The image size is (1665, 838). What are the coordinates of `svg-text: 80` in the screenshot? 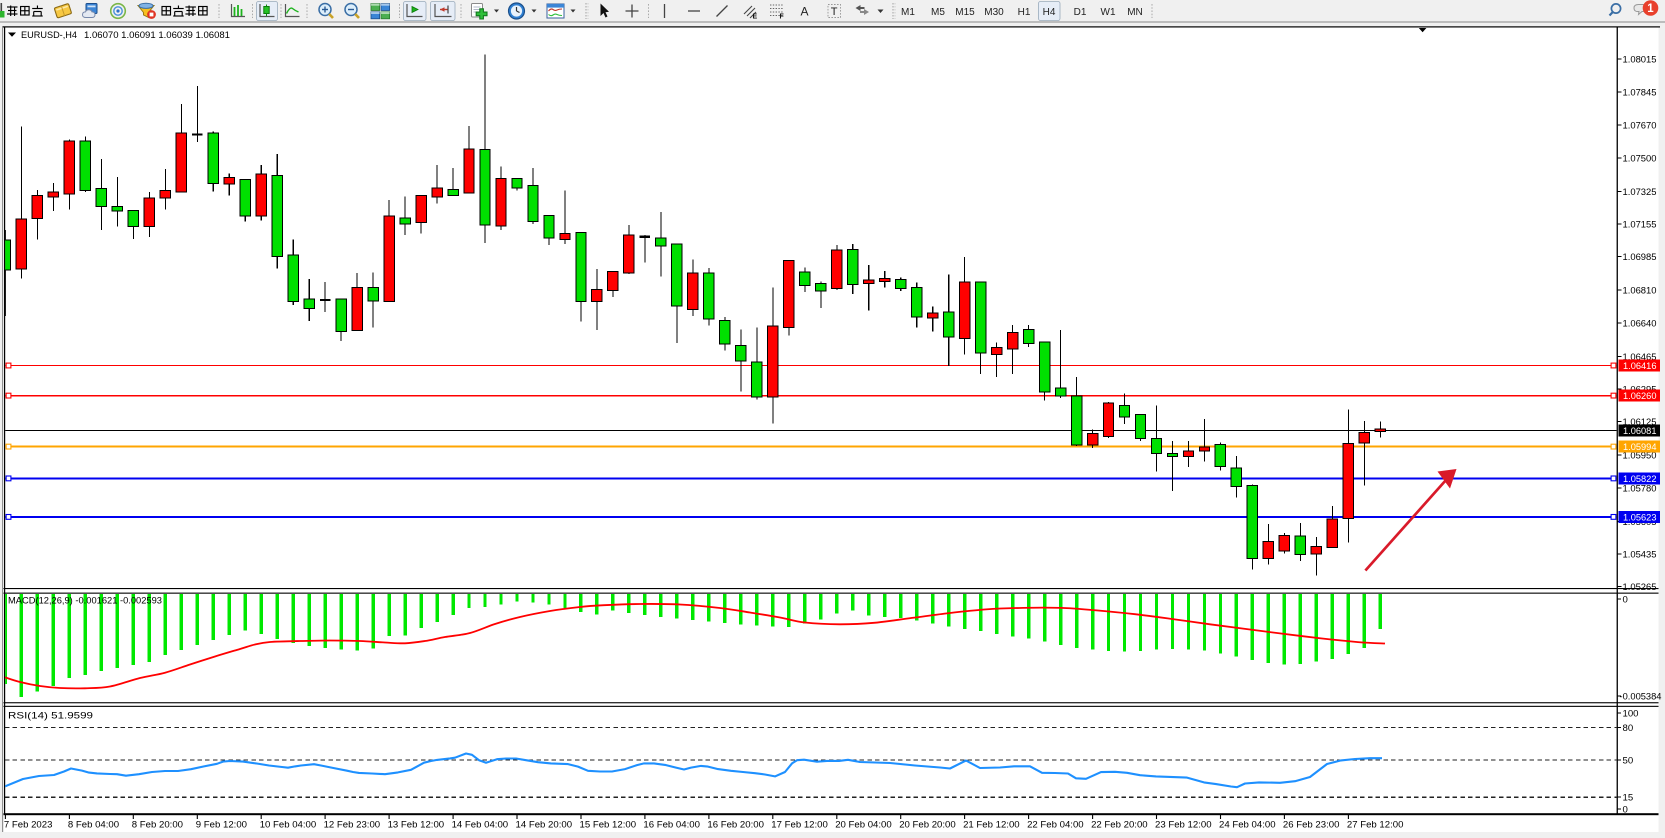 It's located at (1628, 728).